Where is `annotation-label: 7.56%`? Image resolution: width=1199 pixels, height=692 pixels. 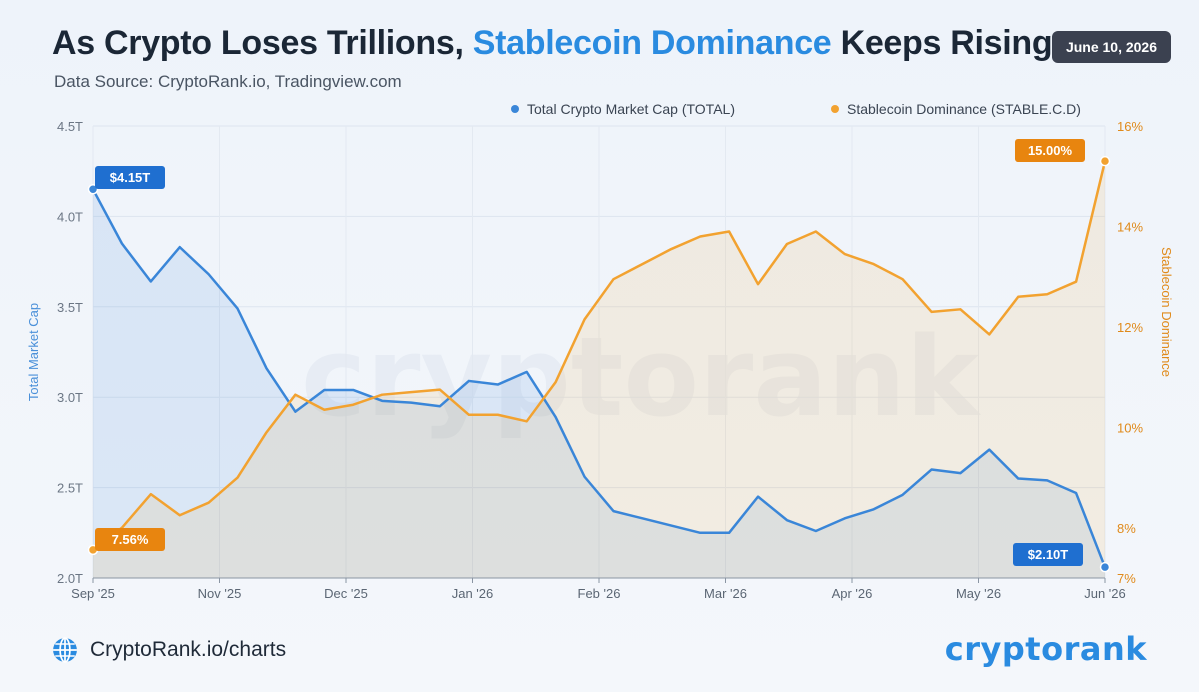
annotation-label: 7.56% is located at coordinates (130, 539).